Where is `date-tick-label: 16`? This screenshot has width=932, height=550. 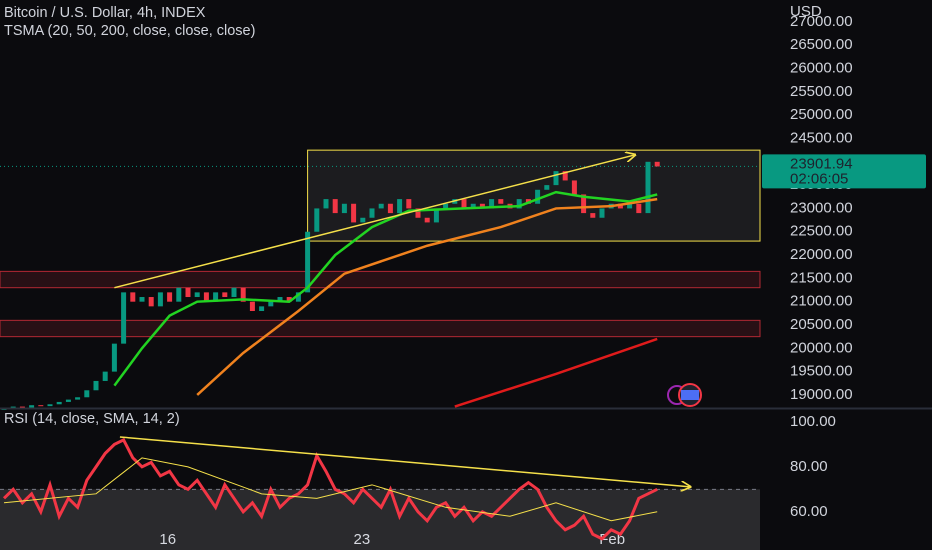 date-tick-label: 16 is located at coordinates (167, 539).